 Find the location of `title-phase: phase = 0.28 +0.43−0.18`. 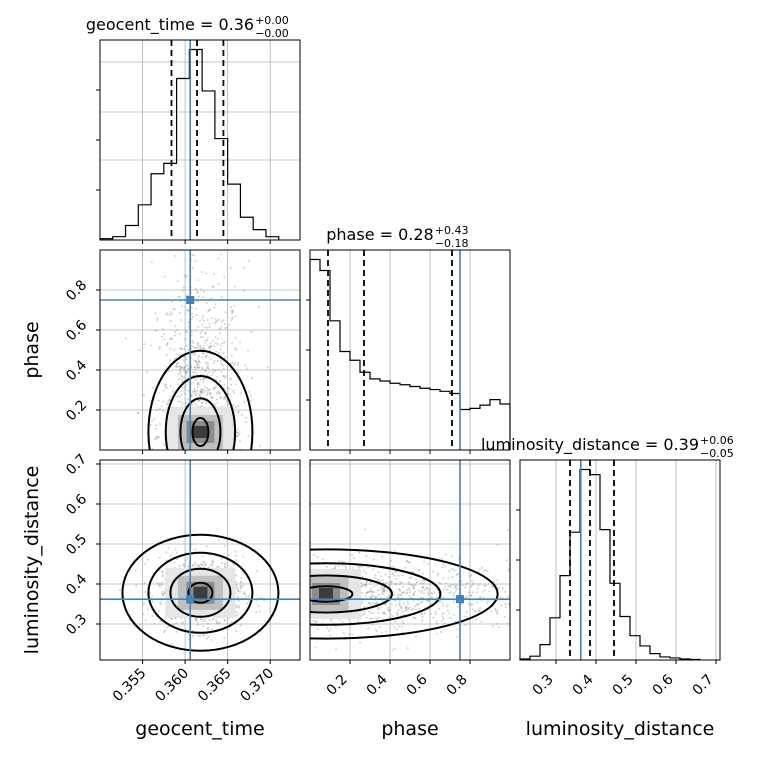

title-phase: phase = 0.28 +0.43−0.18 is located at coordinates (397, 237).